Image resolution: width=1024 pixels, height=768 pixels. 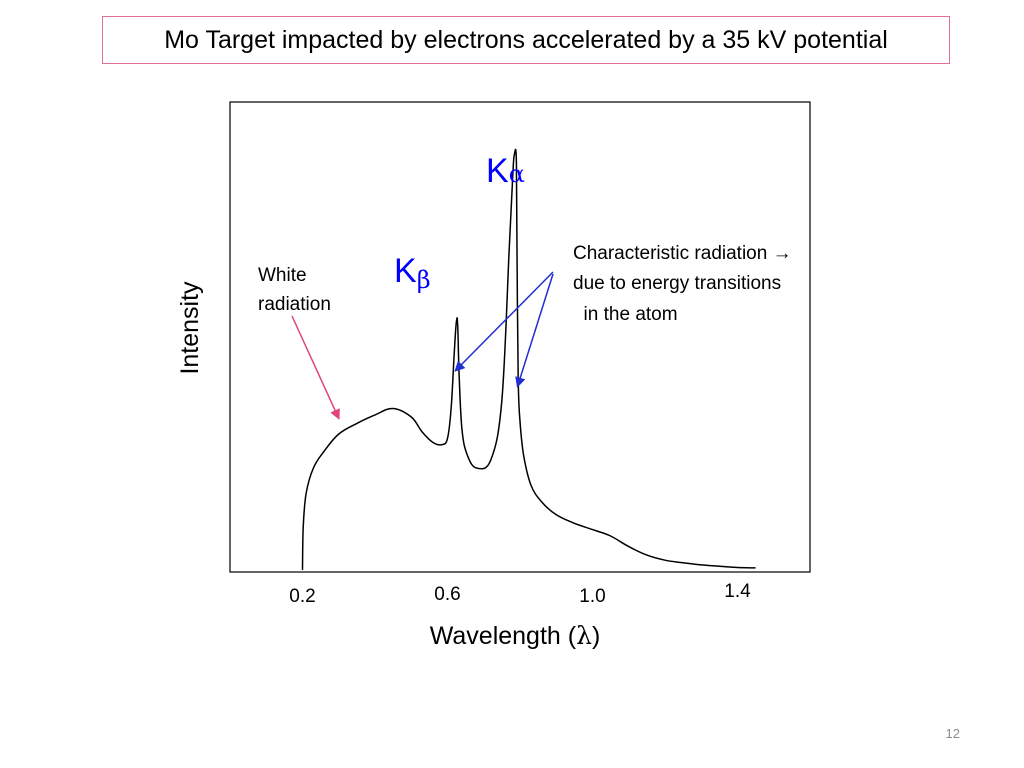 I want to click on x-tick-label: 1.4, so click(x=737, y=591).